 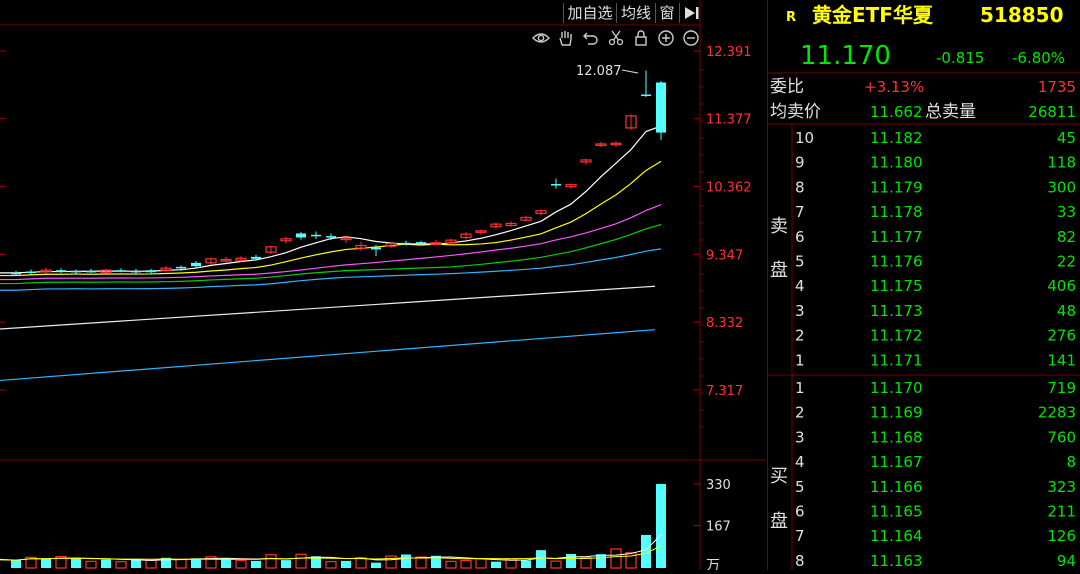 What do you see at coordinates (800, 187) in the screenshot?
I see `sell-level-number: 8` at bounding box center [800, 187].